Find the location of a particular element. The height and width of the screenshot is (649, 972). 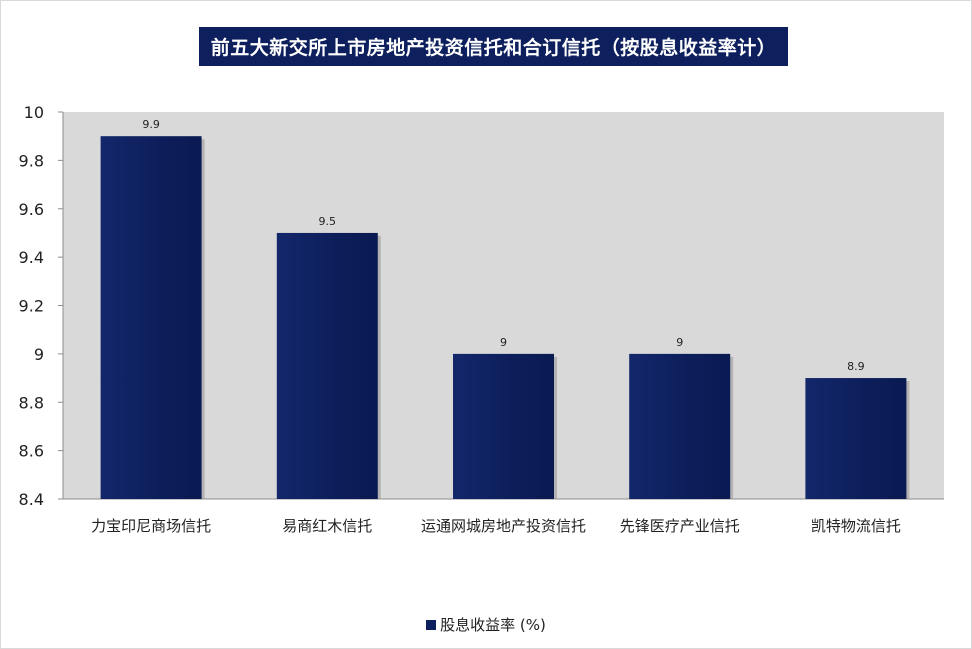

legend-swatch is located at coordinates (431, 624).